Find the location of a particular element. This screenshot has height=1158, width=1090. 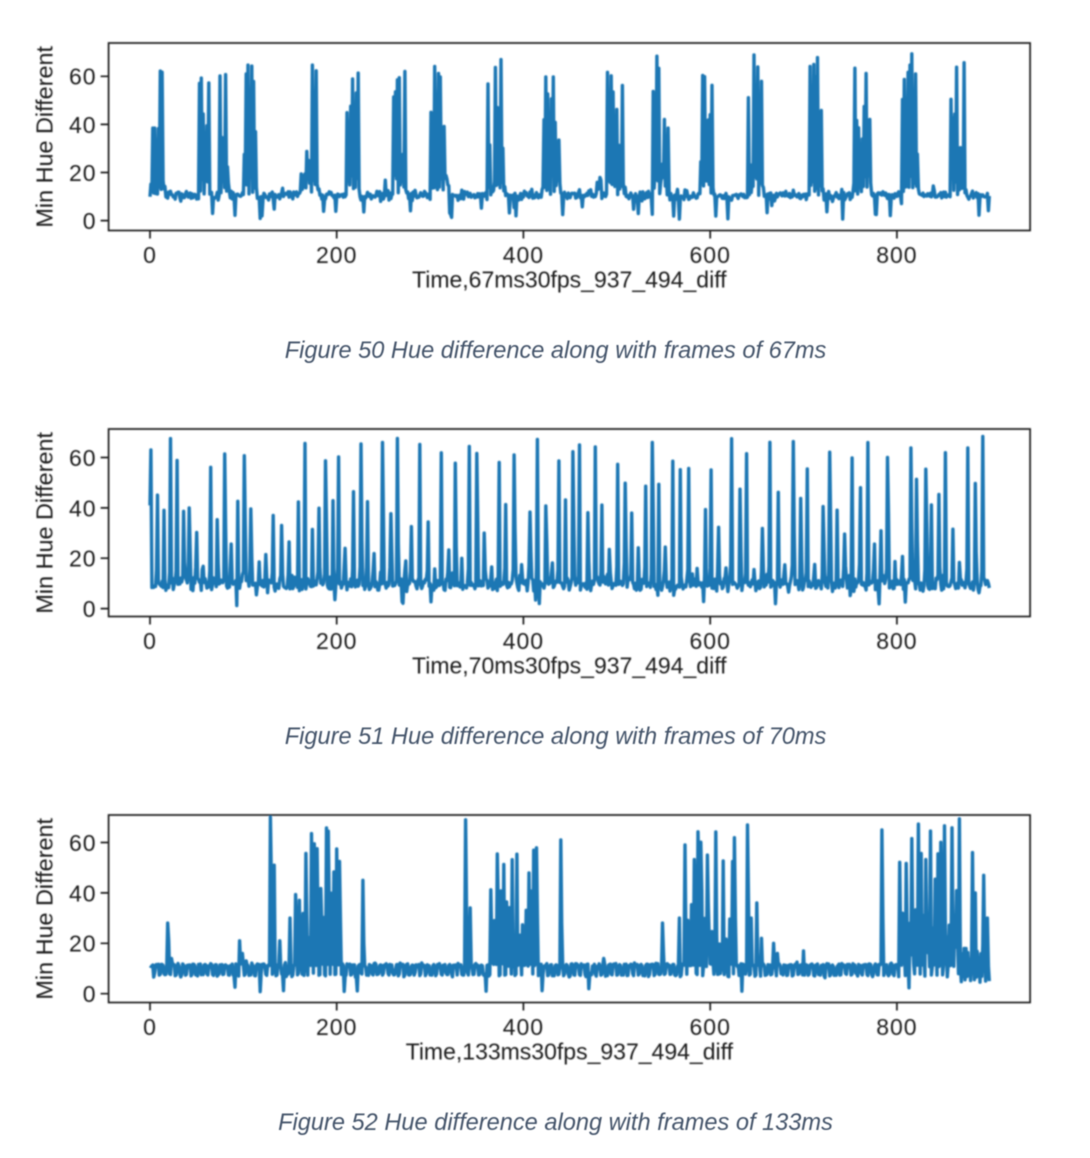

svg-text: Time,67ms30fps_937_494_diff is located at coordinates (569, 280).